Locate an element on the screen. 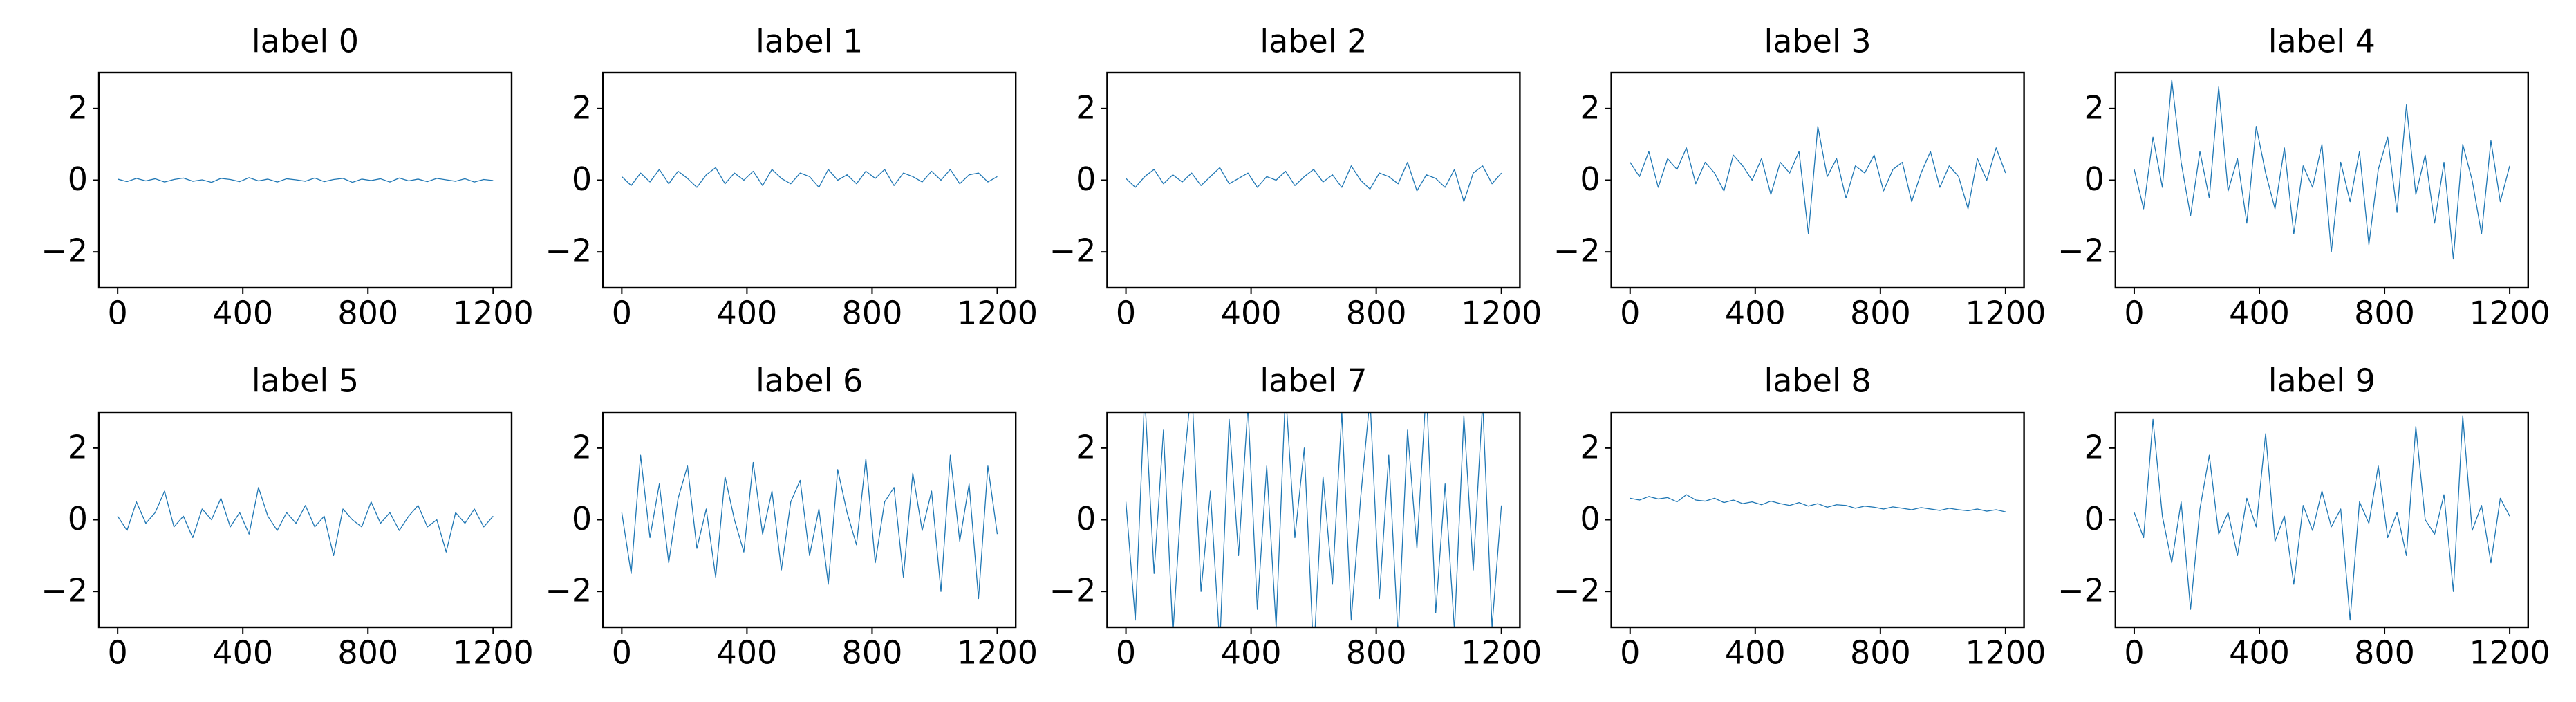 This screenshot has width=2576, height=702. subplot: label 8 −2 0 2 0 400 800 1200 is located at coordinates (1799, 517).